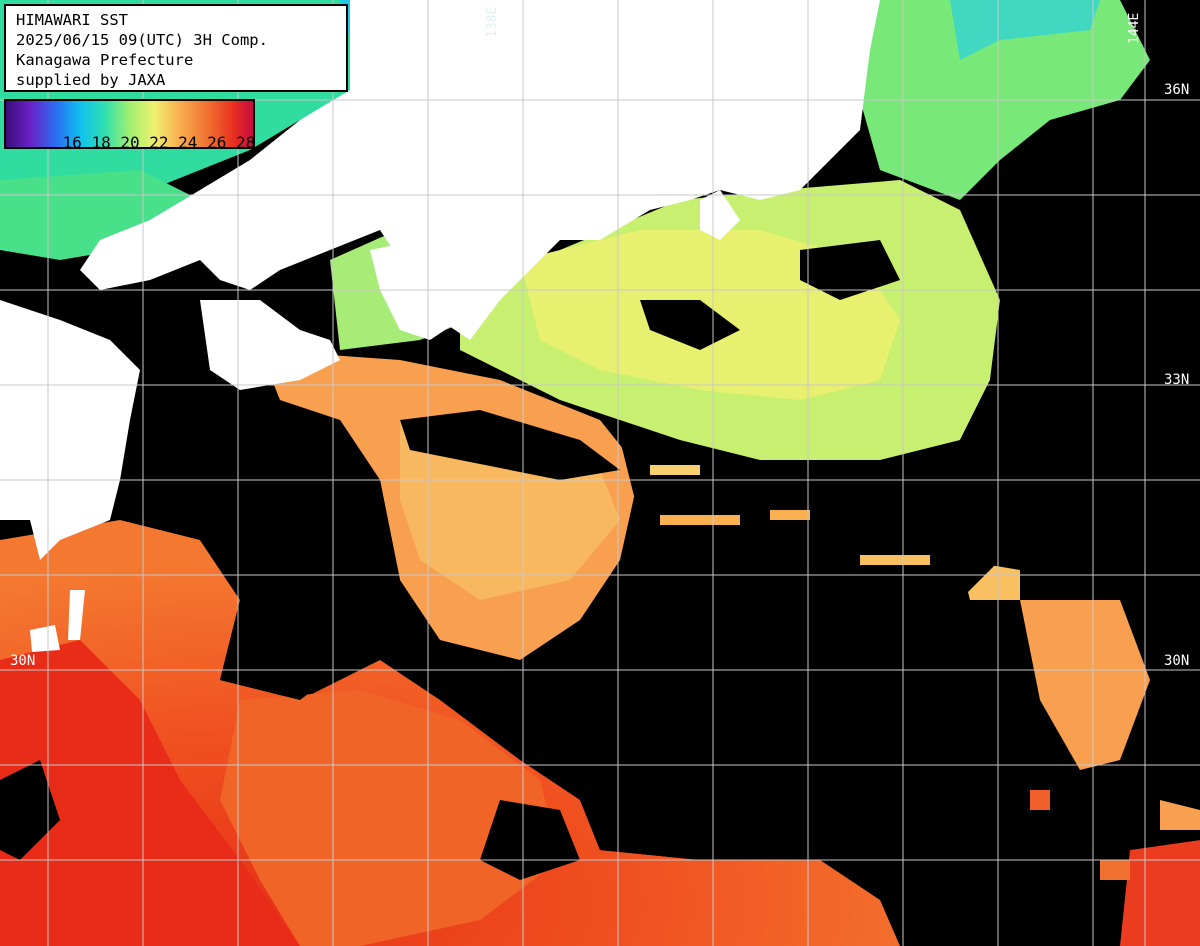 The width and height of the screenshot is (1200, 946). What do you see at coordinates (76, 615) in the screenshot?
I see `land-tanegashima` at bounding box center [76, 615].